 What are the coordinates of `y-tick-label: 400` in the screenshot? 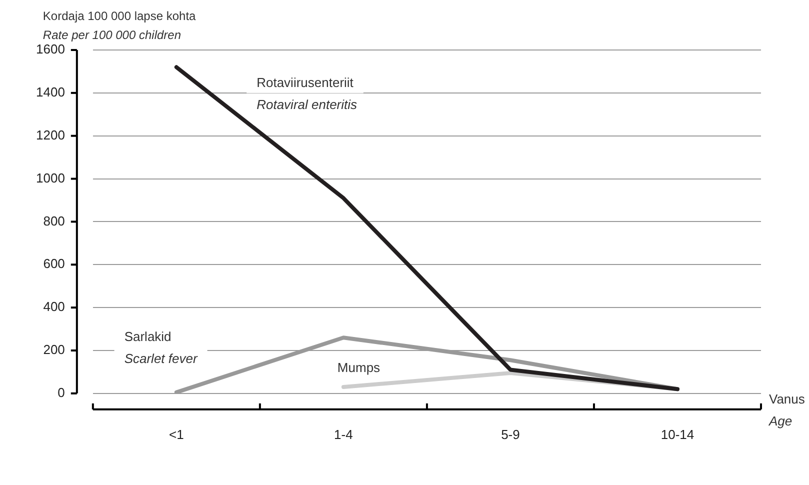 It's located at (54, 306).